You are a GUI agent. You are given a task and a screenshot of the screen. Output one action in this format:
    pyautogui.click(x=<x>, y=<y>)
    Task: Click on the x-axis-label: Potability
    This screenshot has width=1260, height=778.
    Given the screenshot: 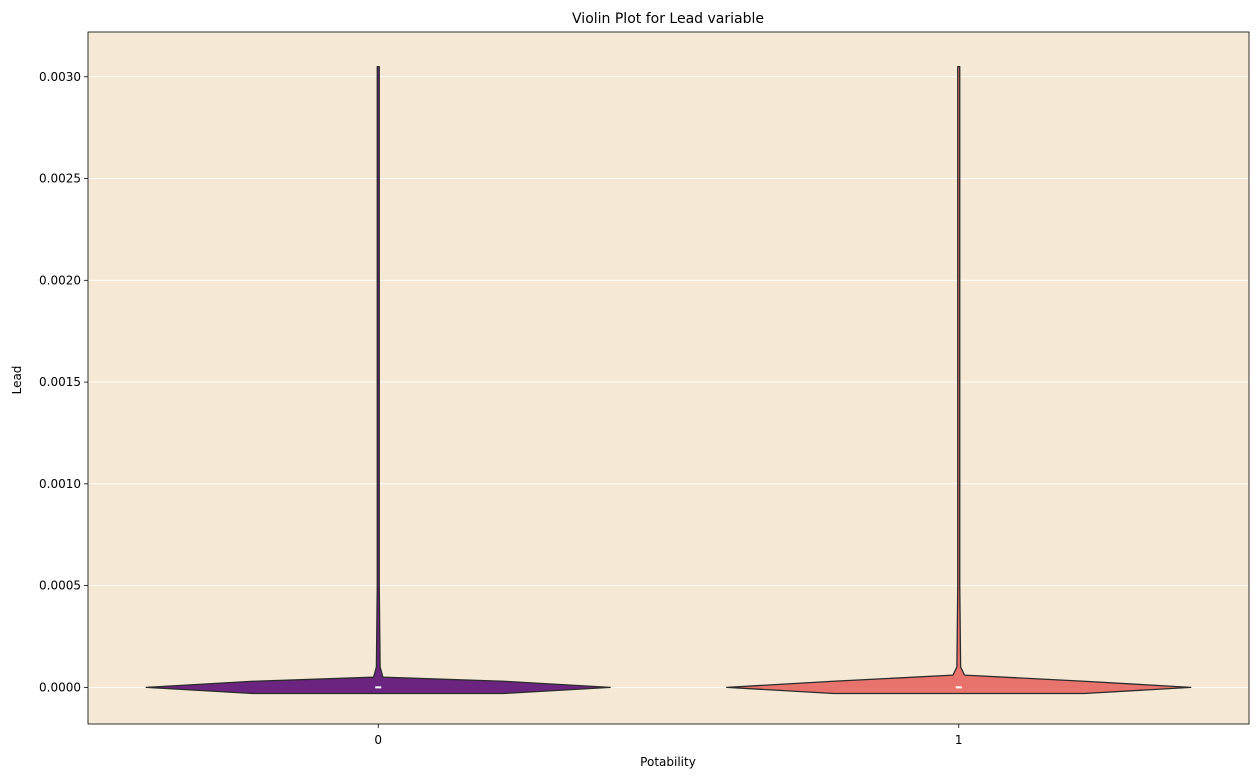 What is the action you would take?
    pyautogui.click(x=668, y=762)
    